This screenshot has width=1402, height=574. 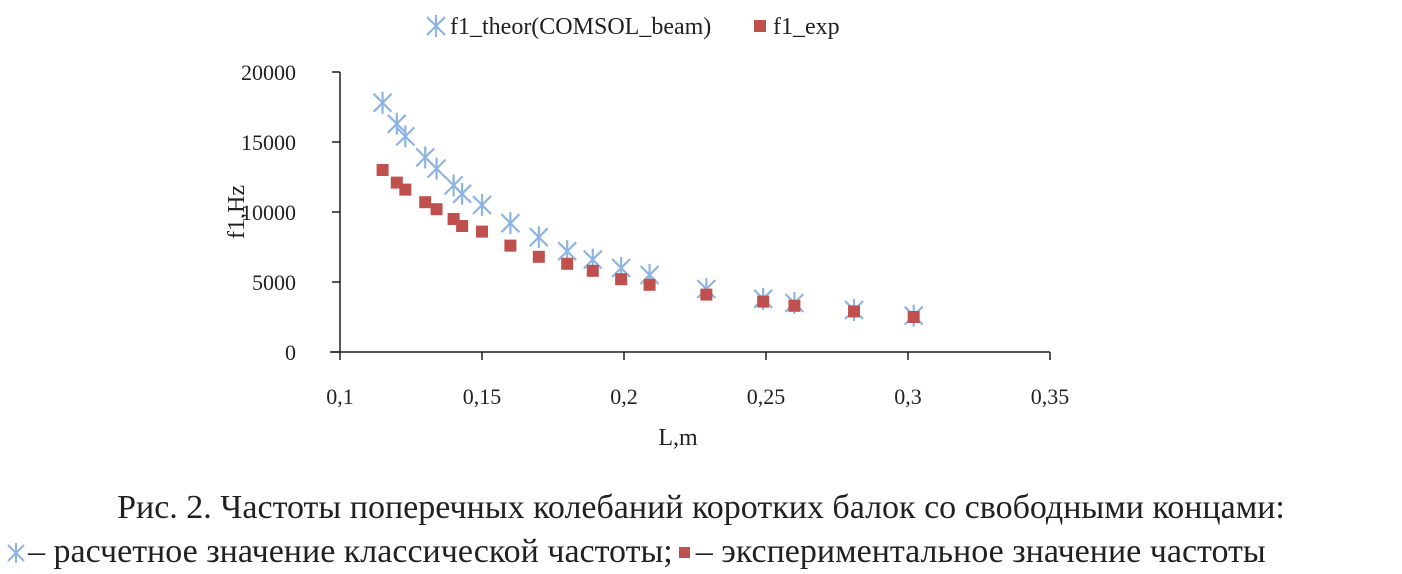 What do you see at coordinates (766, 396) in the screenshot?
I see `x-tick-label: 0,25` at bounding box center [766, 396].